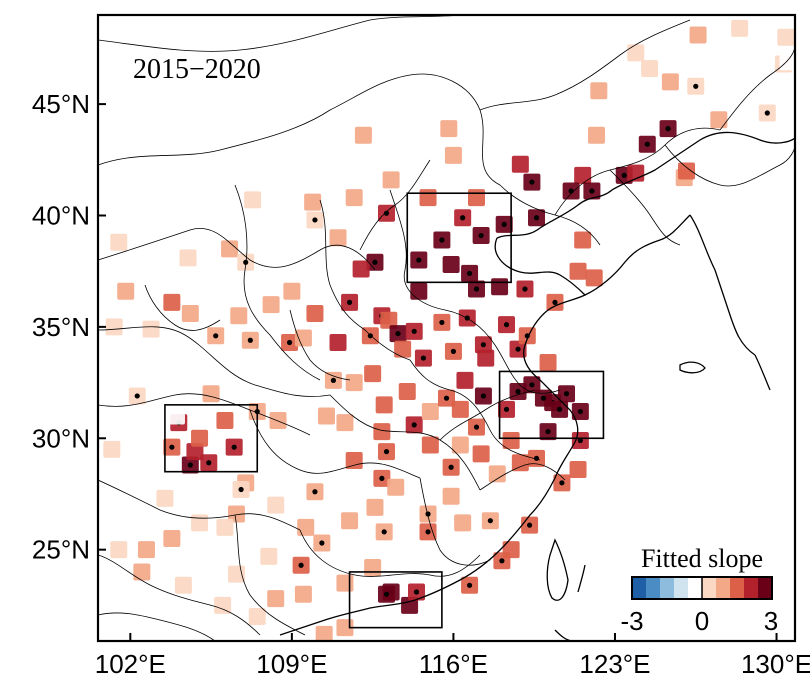 The height and width of the screenshot is (697, 810). I want to click on y-tick-label: 35°N, so click(61, 327).